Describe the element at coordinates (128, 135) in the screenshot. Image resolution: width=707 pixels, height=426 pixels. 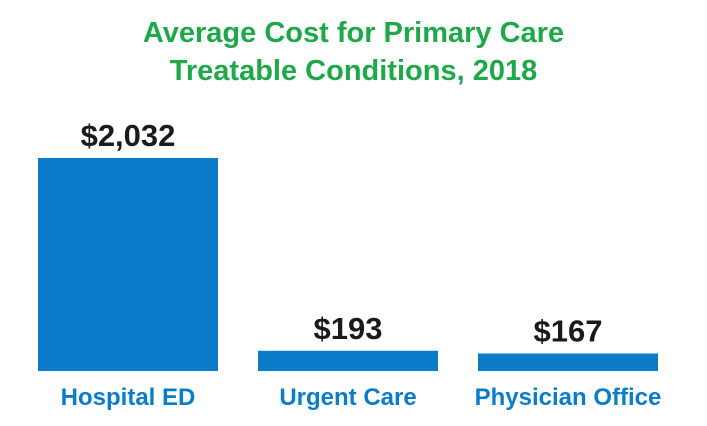
I see `value-label-hospital-ed: $2,032` at that location.